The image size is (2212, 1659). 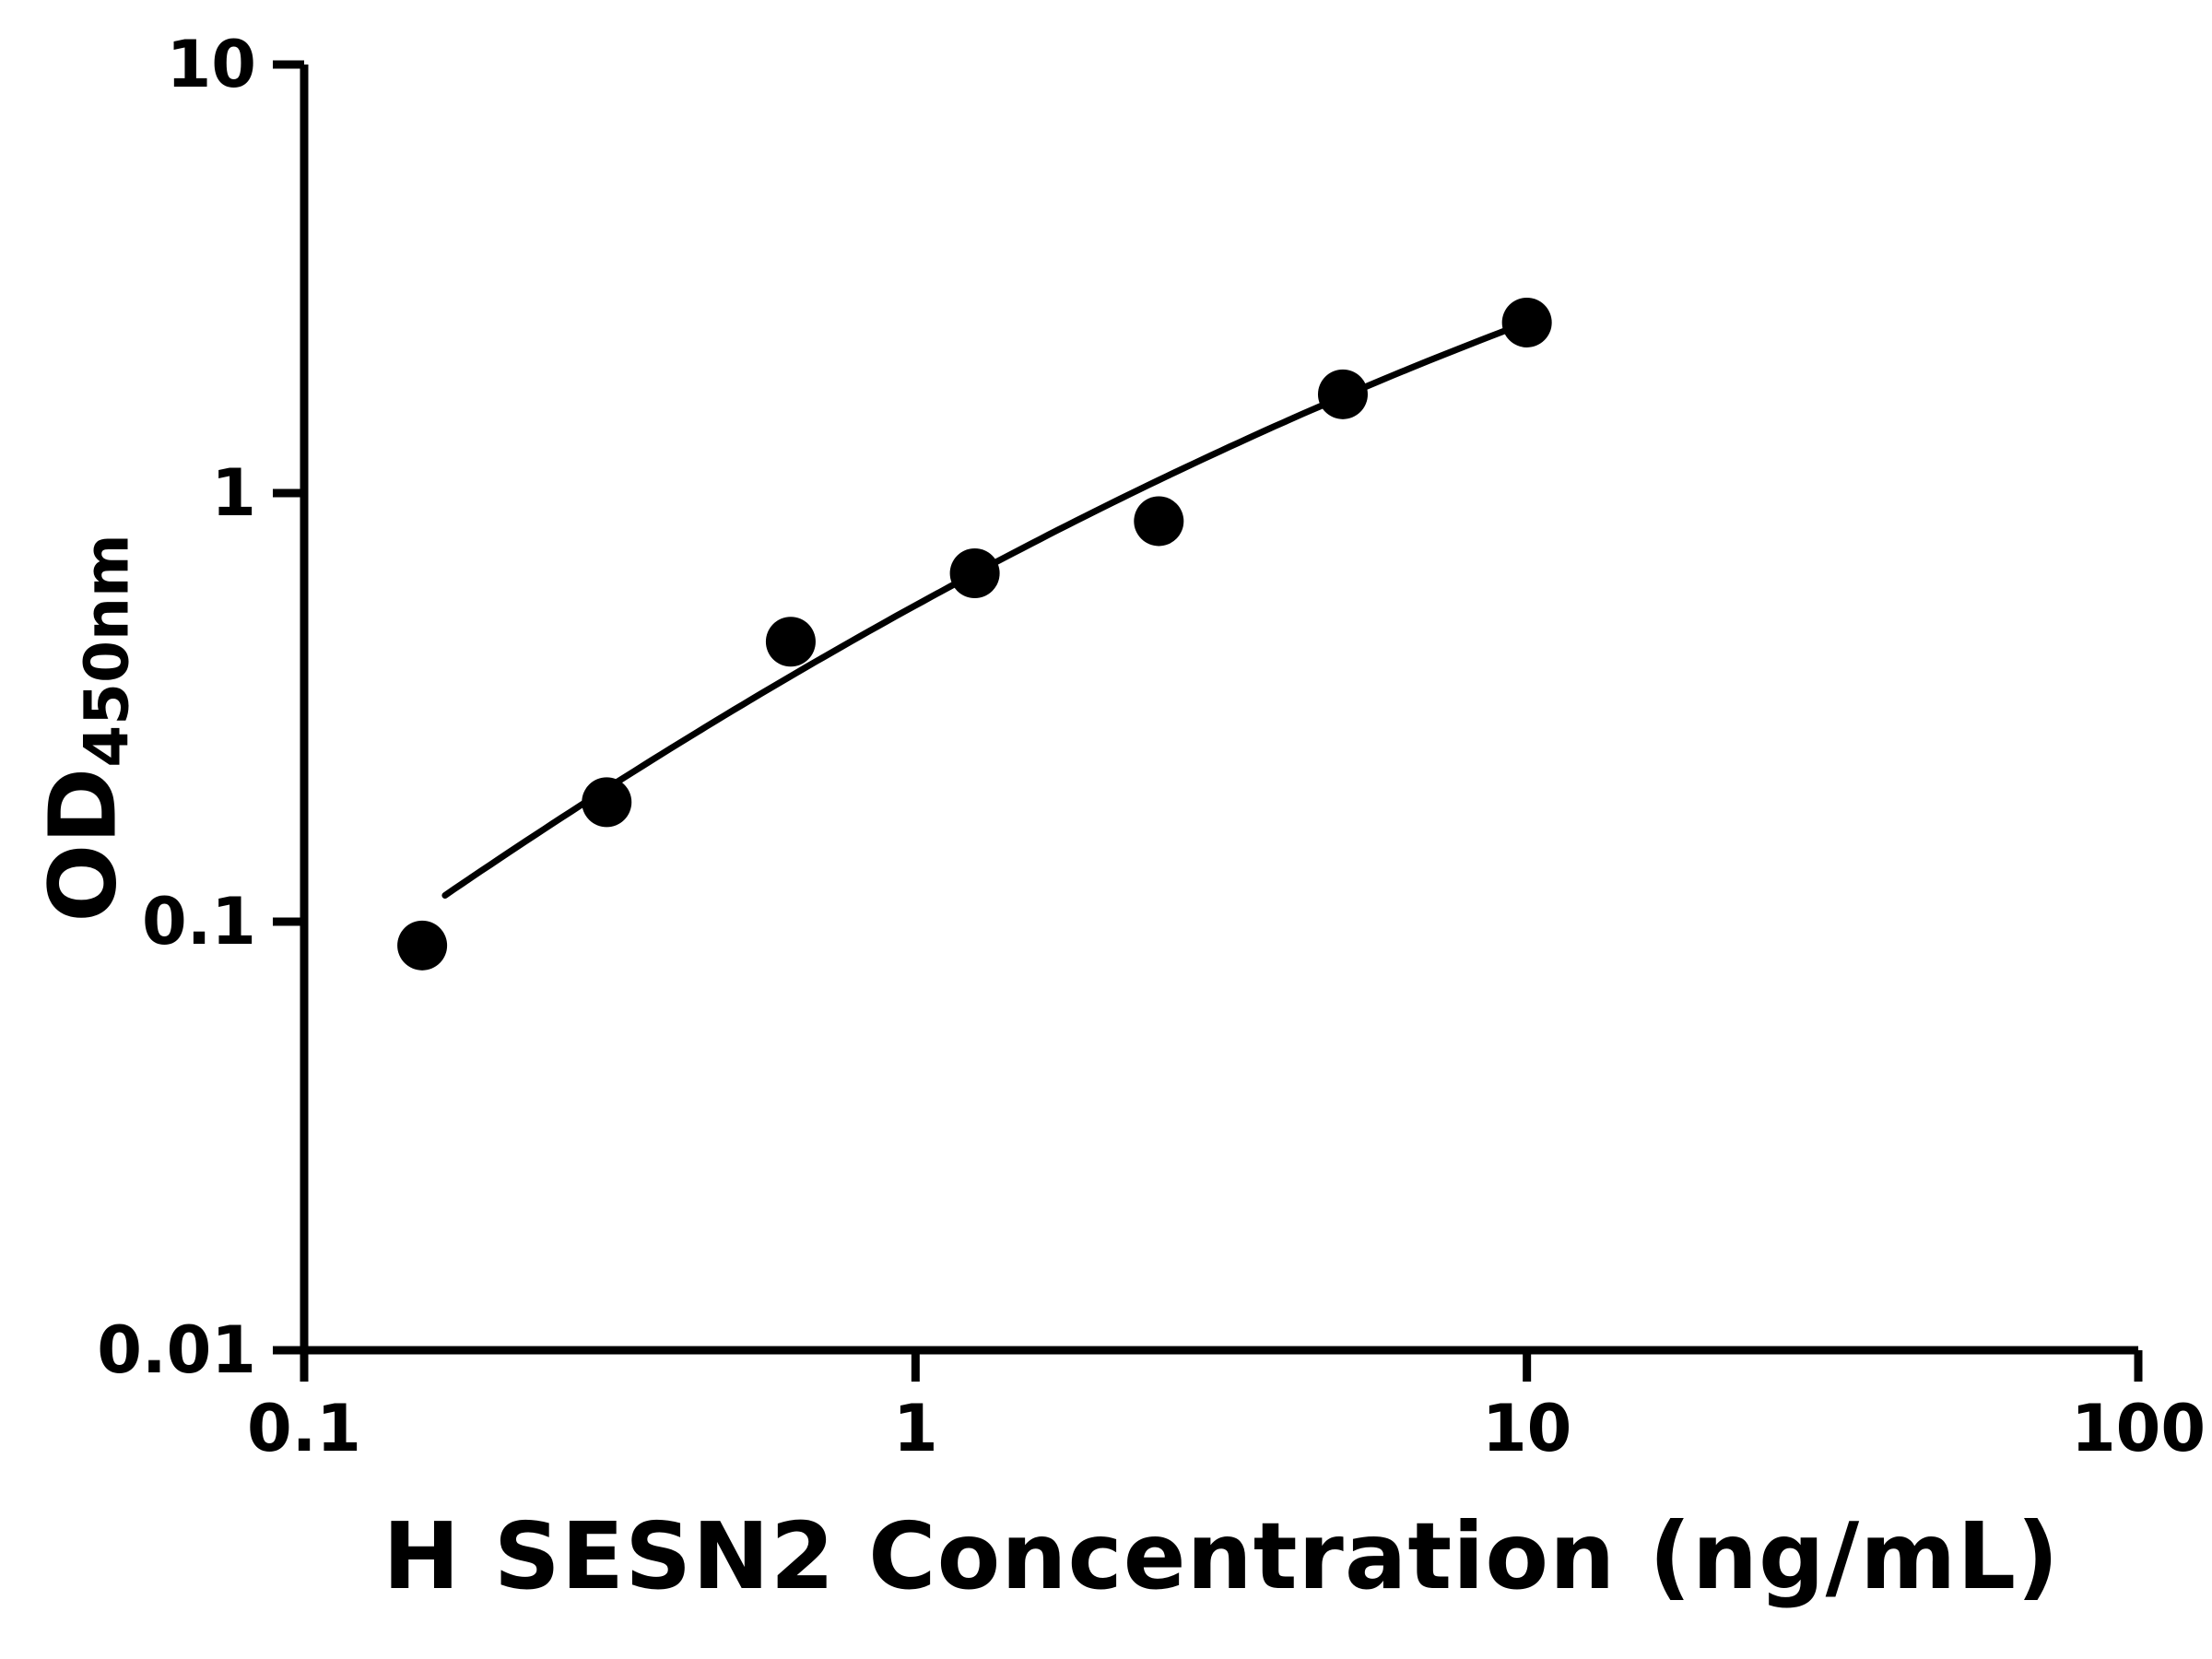 What do you see at coordinates (915, 1428) in the screenshot?
I see `x-tick-label: 1` at bounding box center [915, 1428].